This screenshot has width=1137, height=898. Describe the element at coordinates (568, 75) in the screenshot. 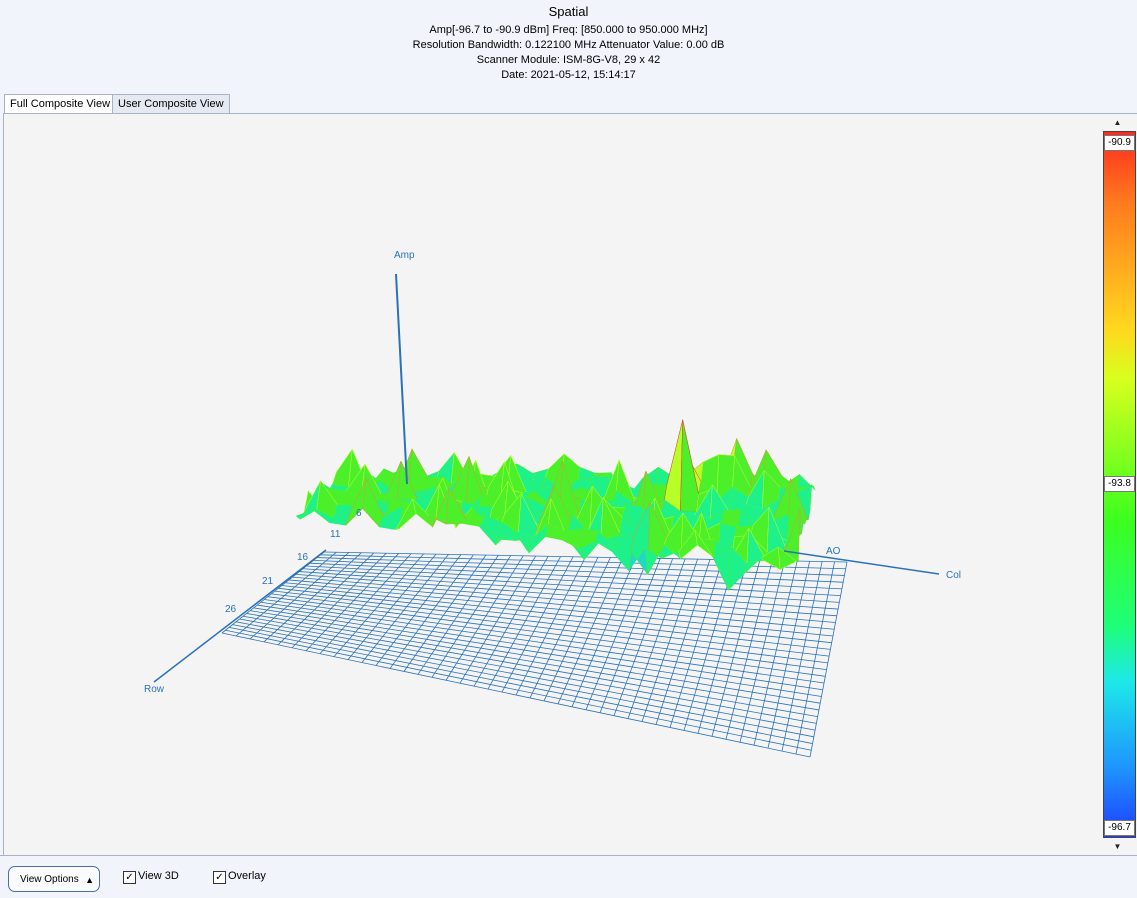

I see `date-info: Date: 2021-05-12, 15:14:17` at that location.